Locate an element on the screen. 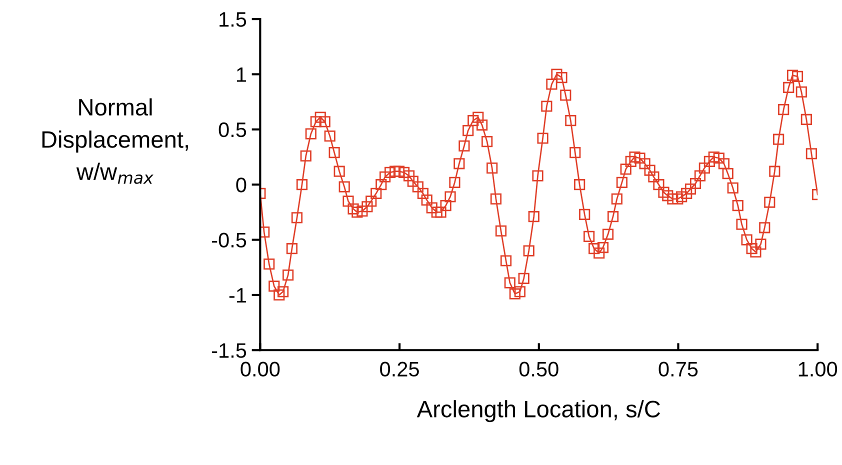 The height and width of the screenshot is (465, 842). y-tick-label: 0 is located at coordinates (241, 185).